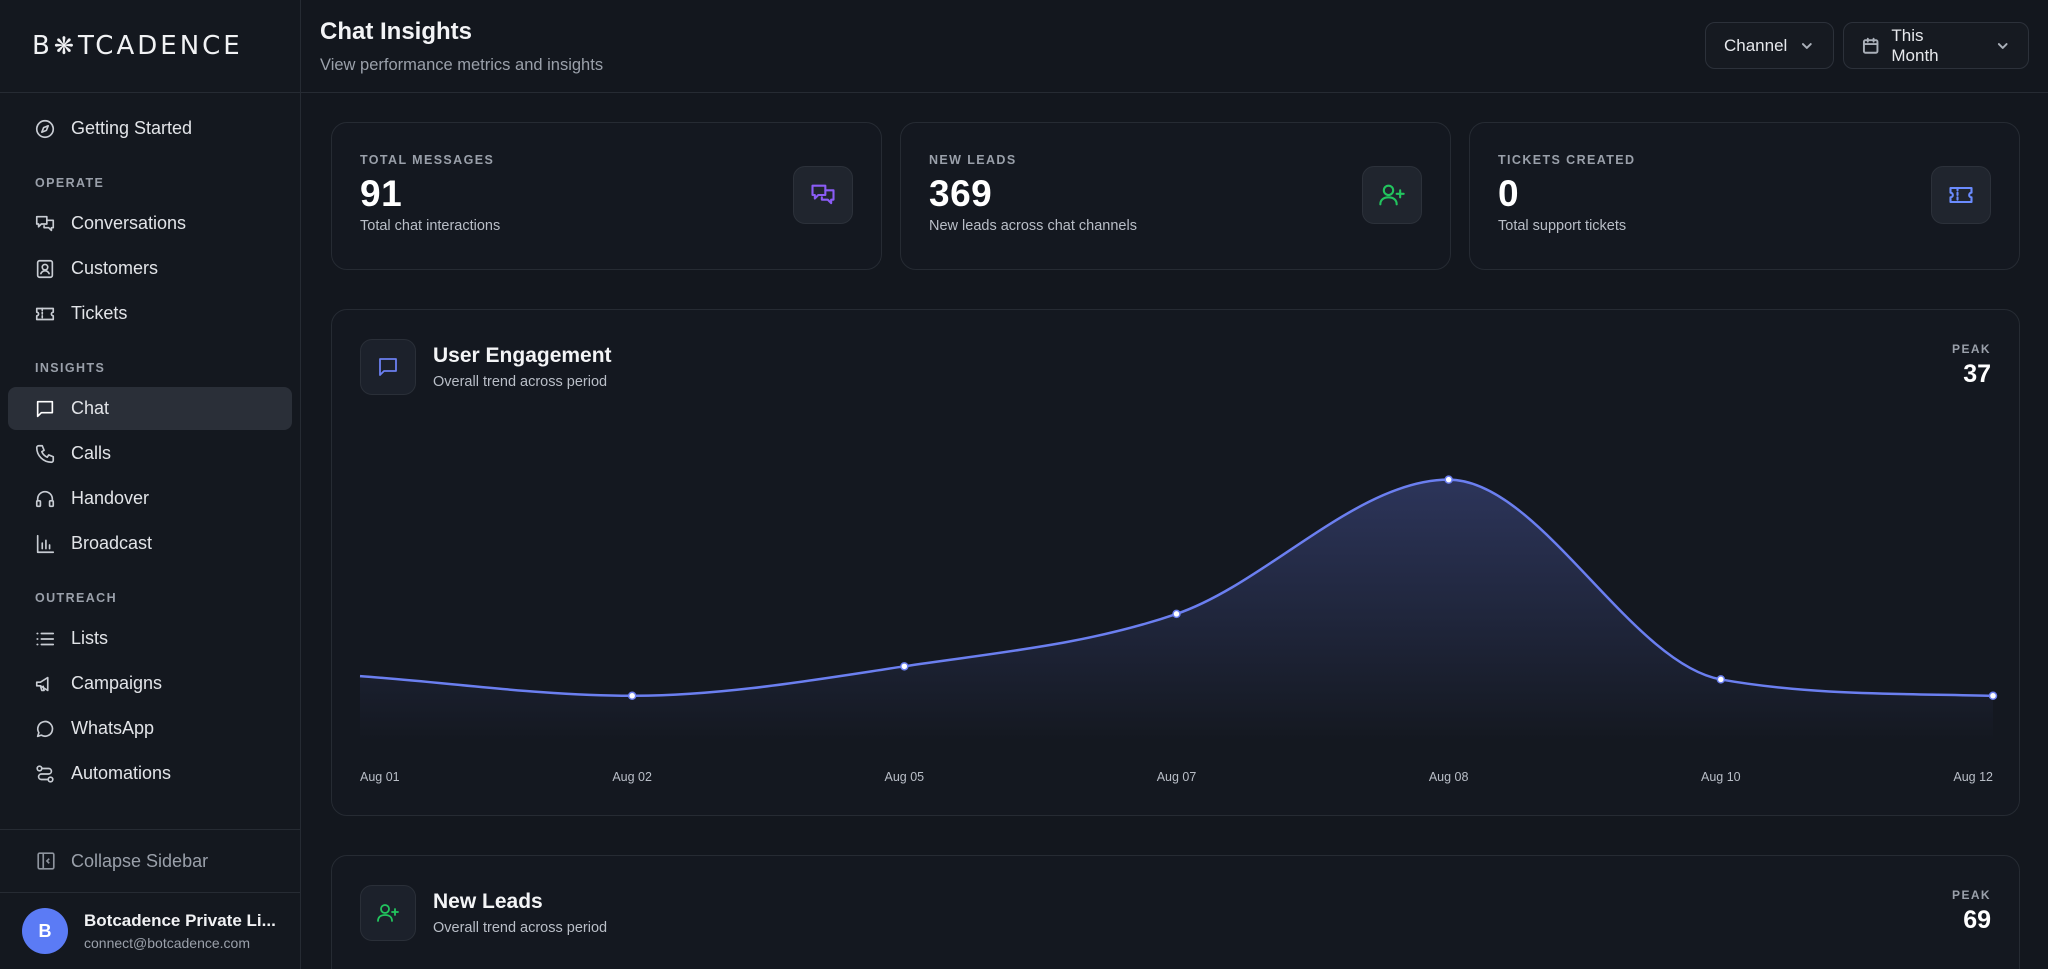 The width and height of the screenshot is (2048, 969). I want to click on channel-filter-dropdown: Channel, so click(1769, 45).